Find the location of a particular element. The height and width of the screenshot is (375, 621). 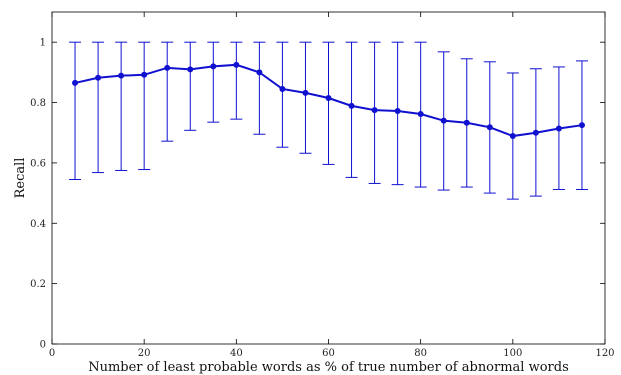

y-axis-label: Recall is located at coordinates (20, 178).